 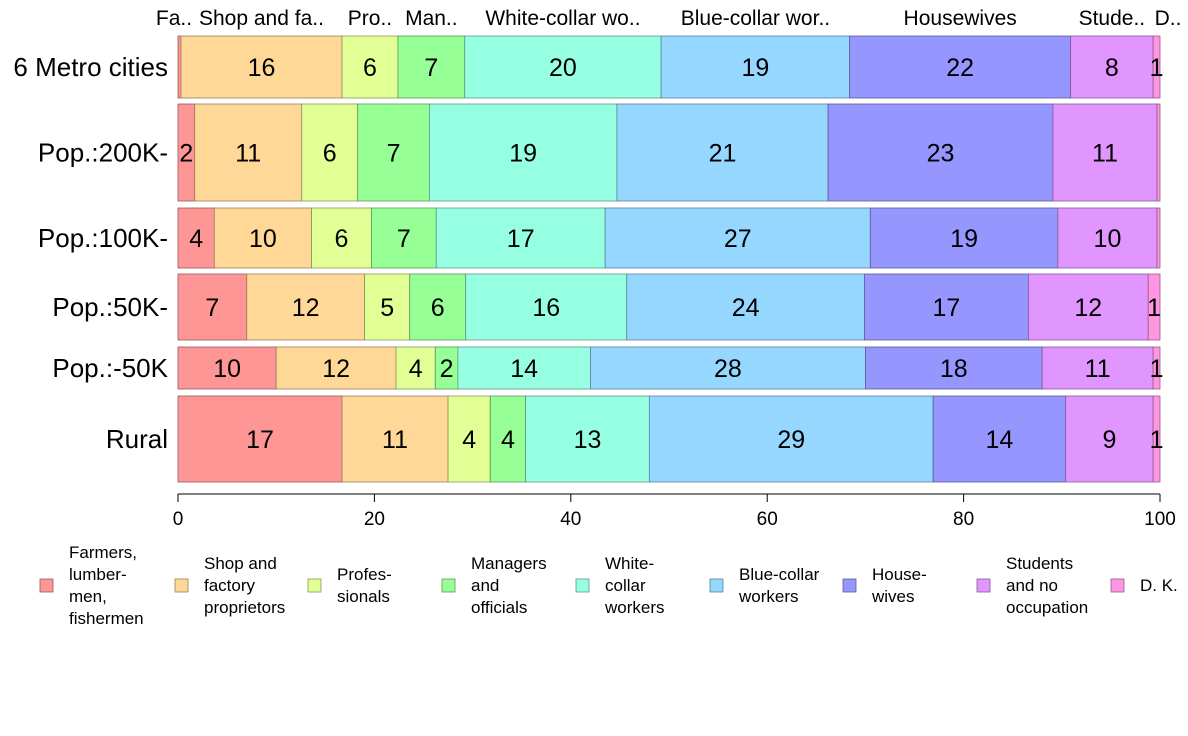 I want to click on top-series-label: D.., so click(x=1168, y=18).